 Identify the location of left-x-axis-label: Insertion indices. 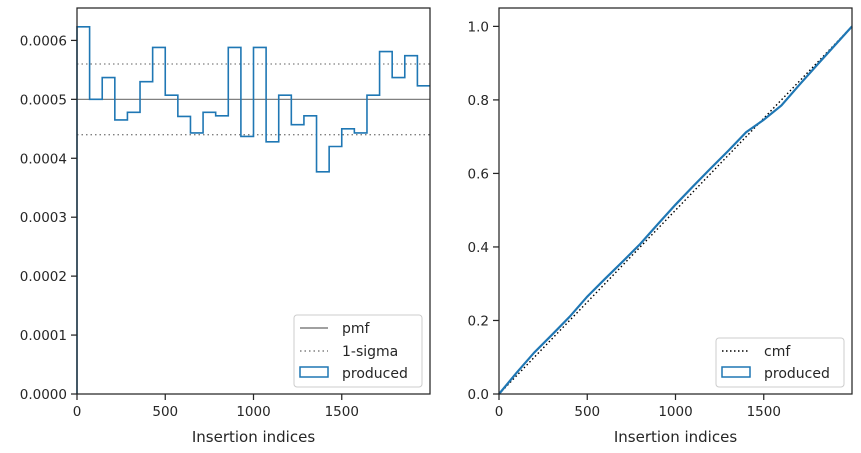
(253, 437).